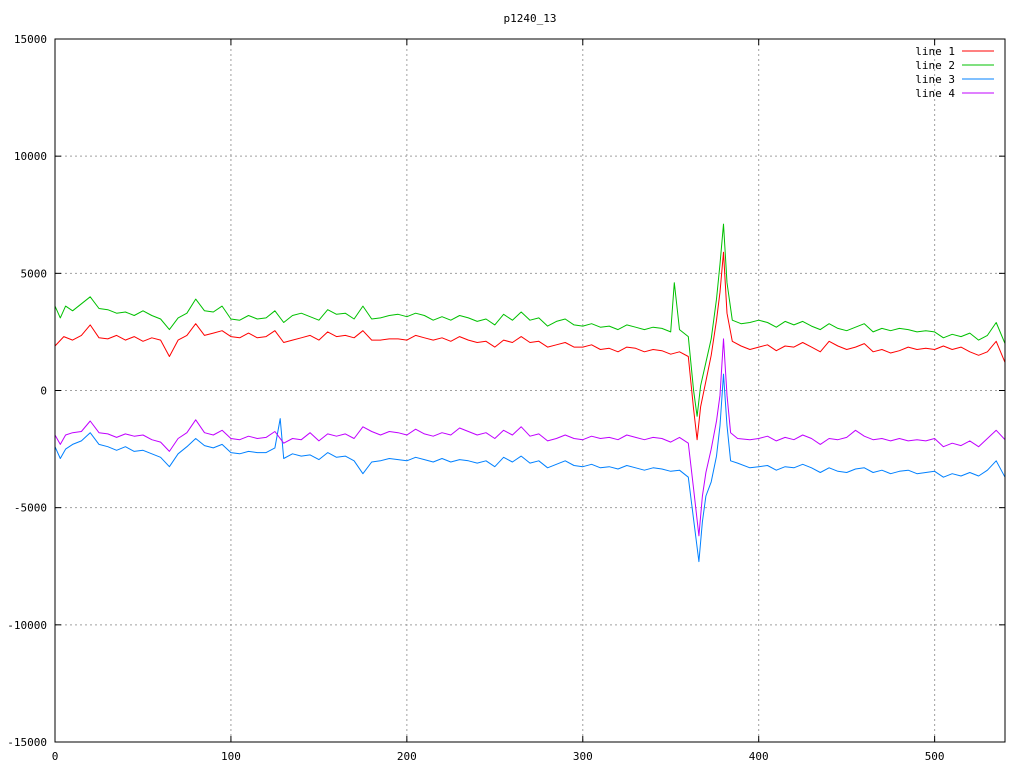  Describe the element at coordinates (231, 756) in the screenshot. I see `x-tick-label: 100` at that location.